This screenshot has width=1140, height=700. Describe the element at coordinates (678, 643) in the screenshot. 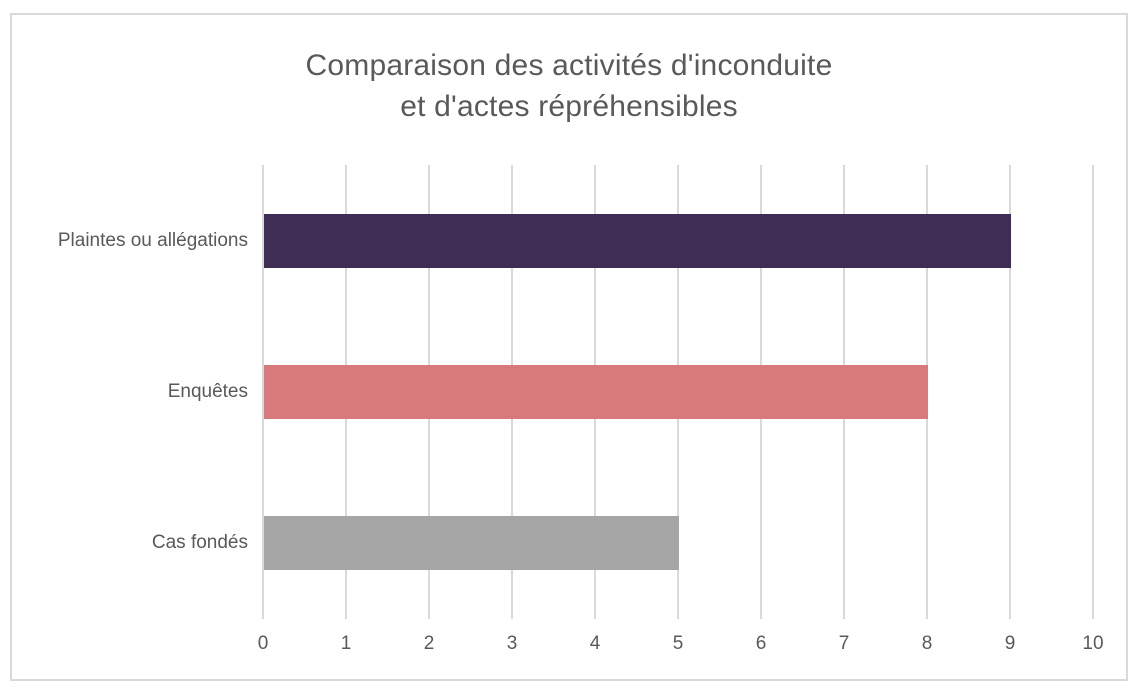

I see `x-axis-tick-label: 5` at that location.